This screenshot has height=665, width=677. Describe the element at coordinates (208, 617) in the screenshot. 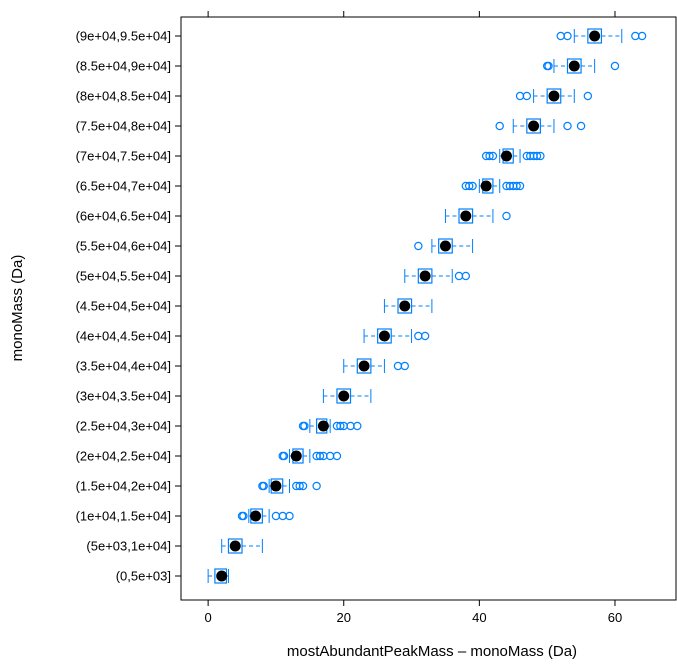

I see `x-tick-label: 0` at that location.